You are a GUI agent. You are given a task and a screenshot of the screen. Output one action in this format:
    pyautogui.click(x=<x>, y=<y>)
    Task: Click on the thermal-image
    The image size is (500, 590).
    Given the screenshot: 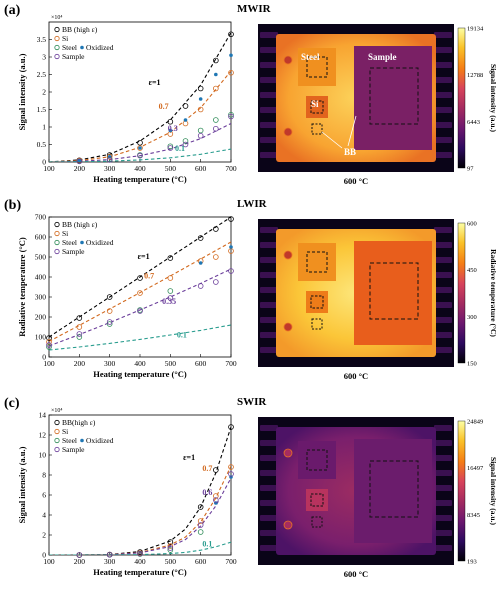 What is the action you would take?
    pyautogui.click(x=356, y=491)
    